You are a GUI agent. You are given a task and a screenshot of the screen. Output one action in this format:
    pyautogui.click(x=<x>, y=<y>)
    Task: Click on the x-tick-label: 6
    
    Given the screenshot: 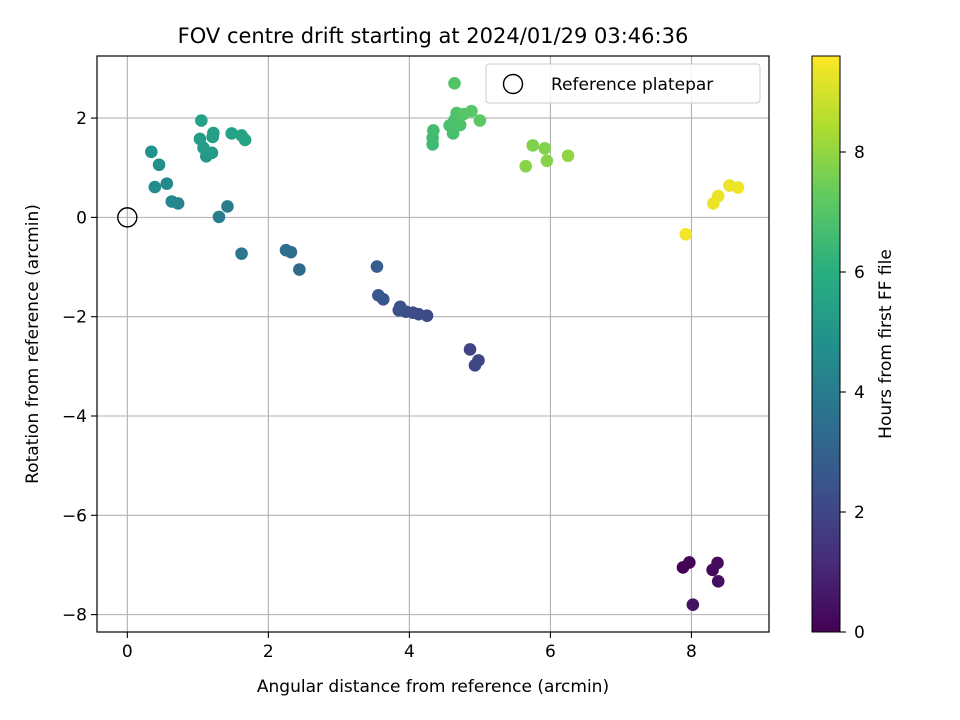 What is the action you would take?
    pyautogui.click(x=550, y=652)
    